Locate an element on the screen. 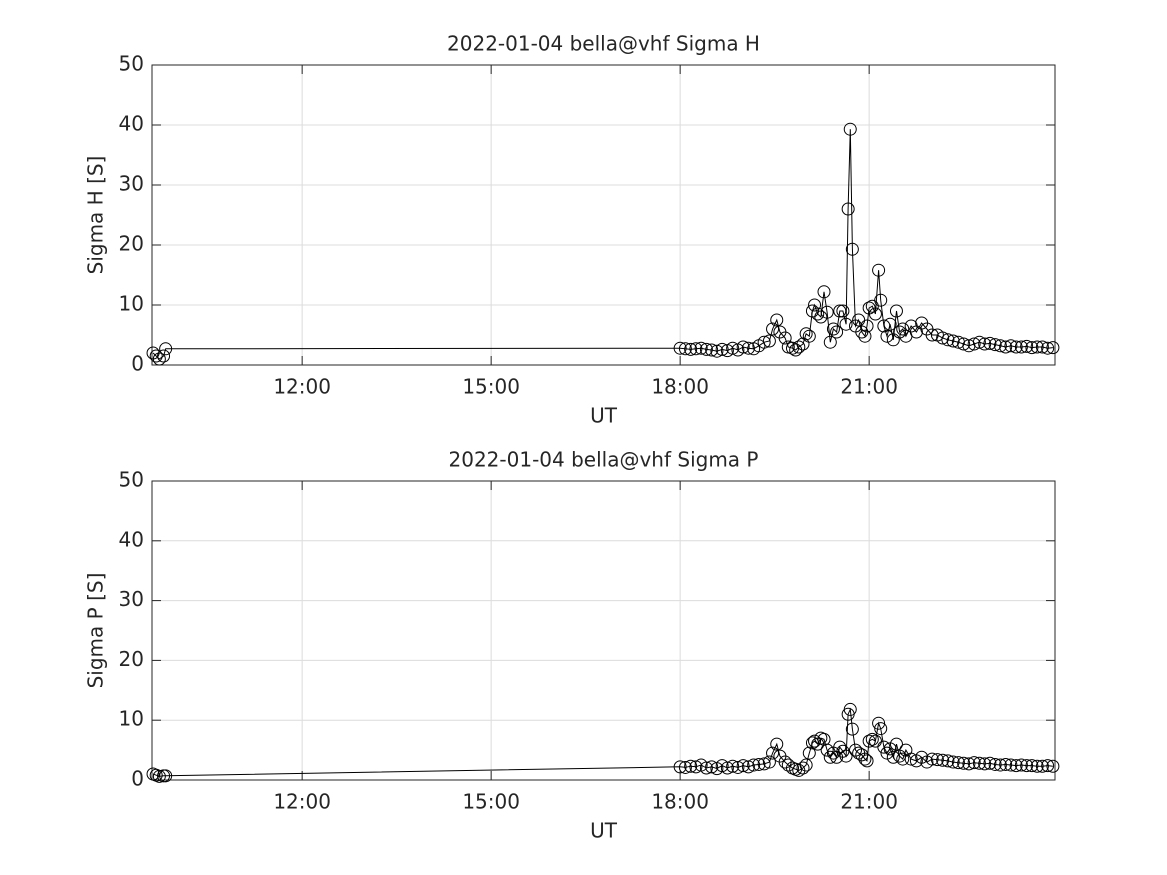 The height and width of the screenshot is (875, 1167). y-axis-label: Sigma H [S] is located at coordinates (96, 215).